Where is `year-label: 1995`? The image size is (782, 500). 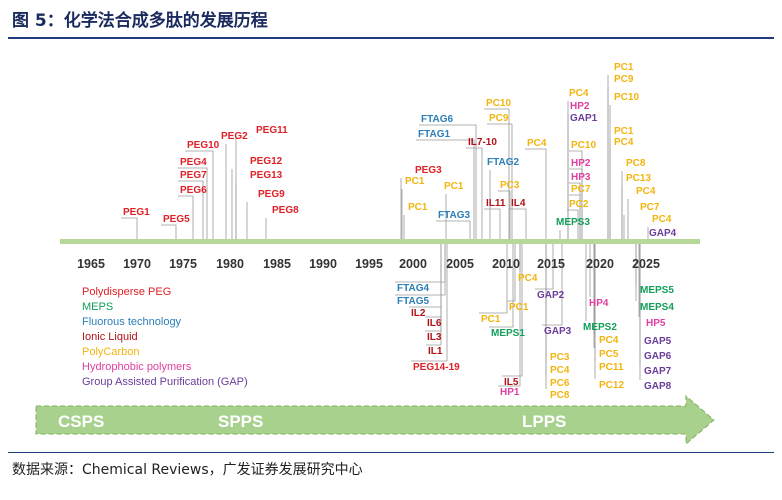 year-label: 1995 is located at coordinates (369, 264).